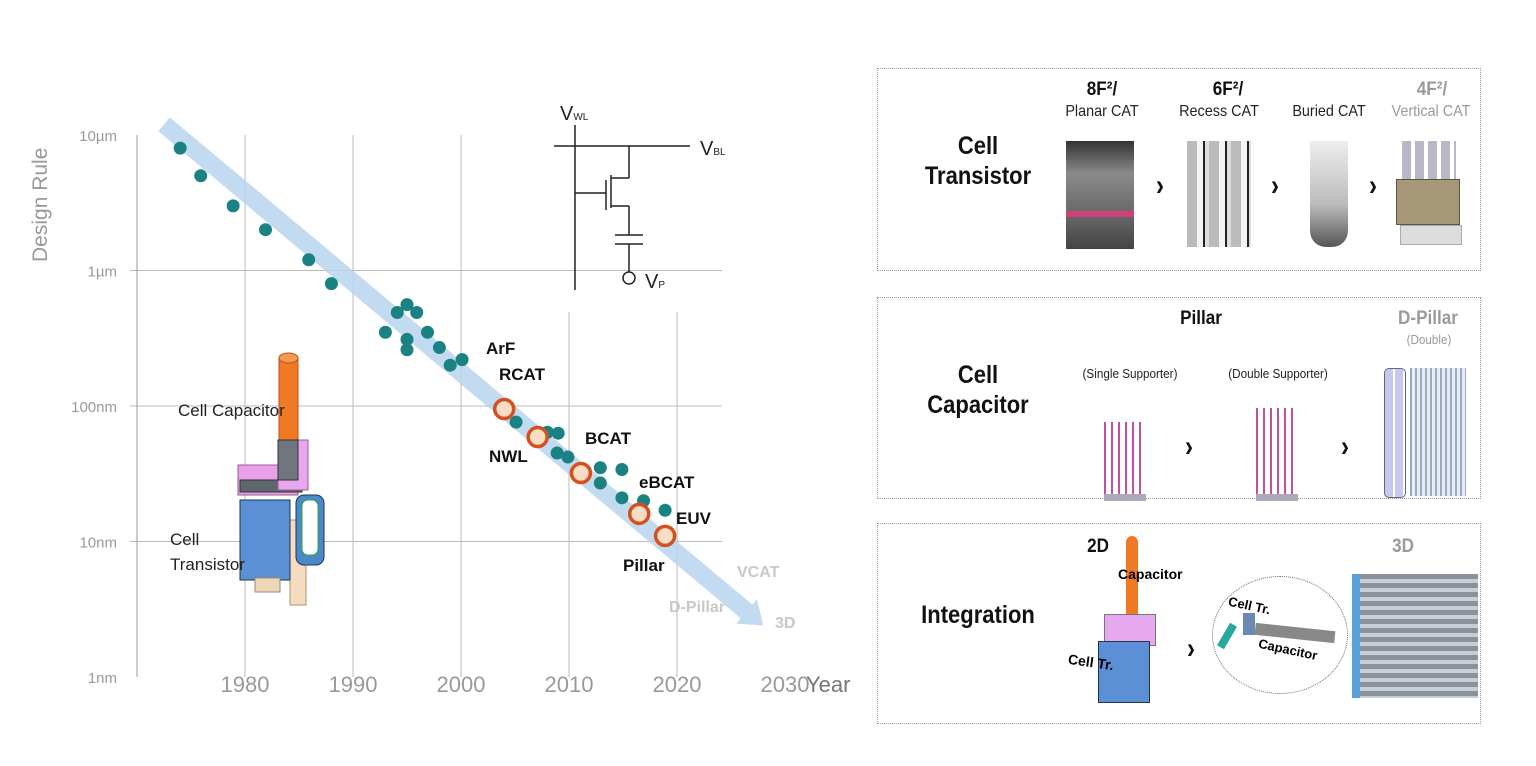 The height and width of the screenshot is (766, 1536). What do you see at coordinates (977, 390) in the screenshot?
I see `cell-capacitor-title: Cell Capacitor` at bounding box center [977, 390].